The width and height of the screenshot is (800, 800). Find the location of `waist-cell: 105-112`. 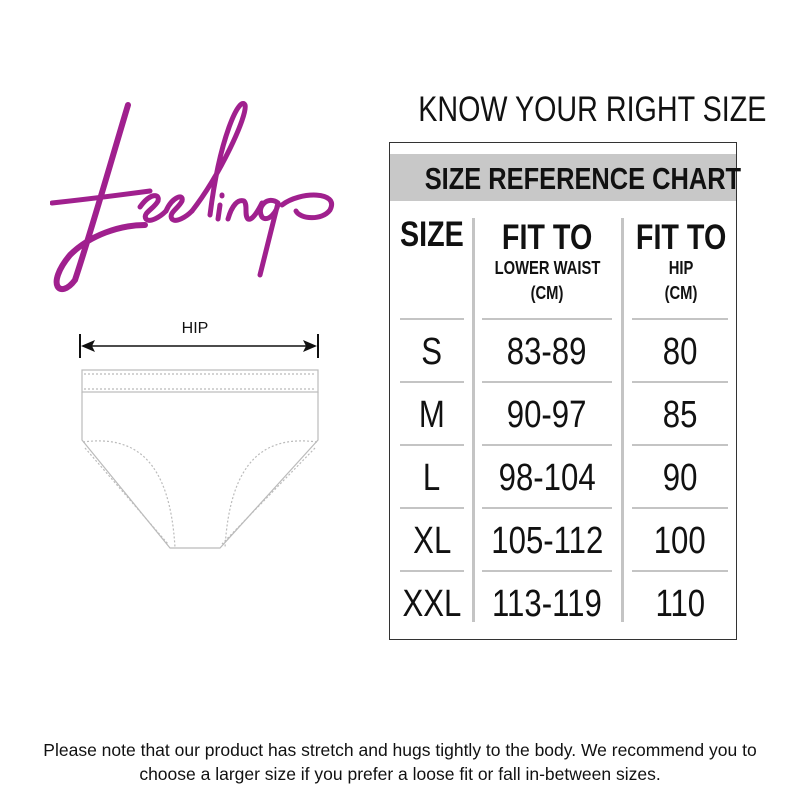

waist-cell: 105-112 is located at coordinates (547, 541).